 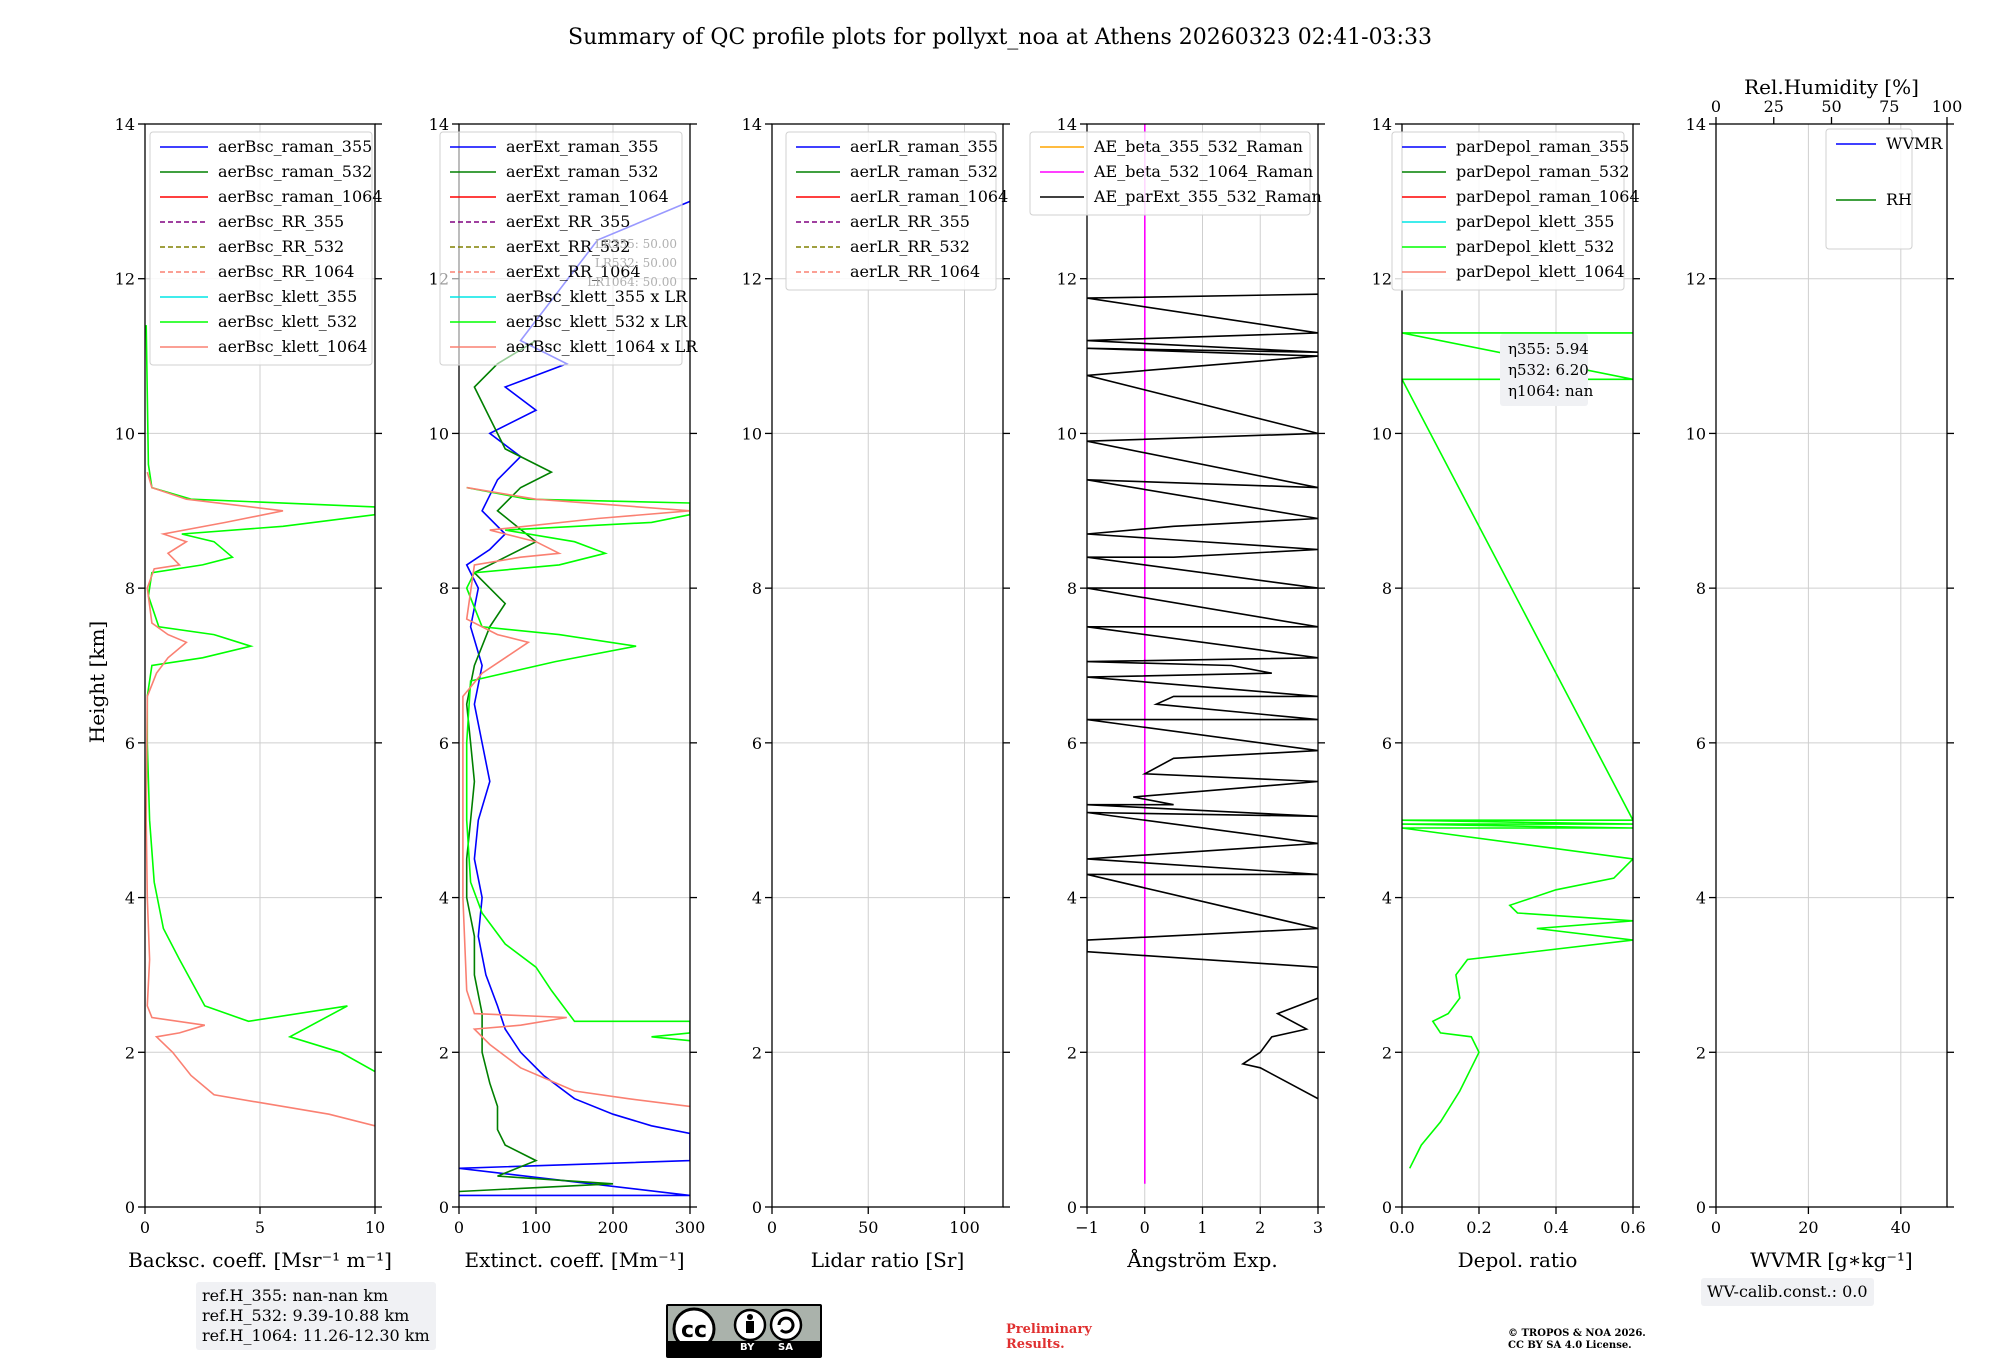 I want to click on legend-label: aerLR_raman_1064, so click(x=929, y=196).